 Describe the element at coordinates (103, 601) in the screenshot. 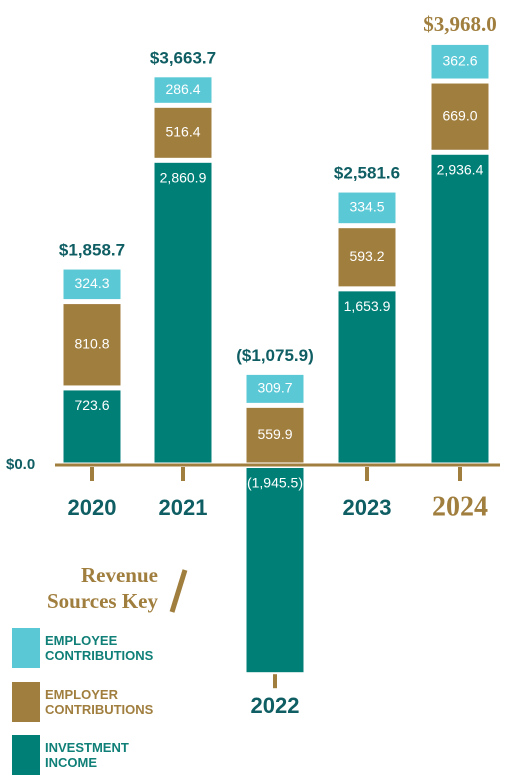

I see `legend-title: Sources Key` at that location.